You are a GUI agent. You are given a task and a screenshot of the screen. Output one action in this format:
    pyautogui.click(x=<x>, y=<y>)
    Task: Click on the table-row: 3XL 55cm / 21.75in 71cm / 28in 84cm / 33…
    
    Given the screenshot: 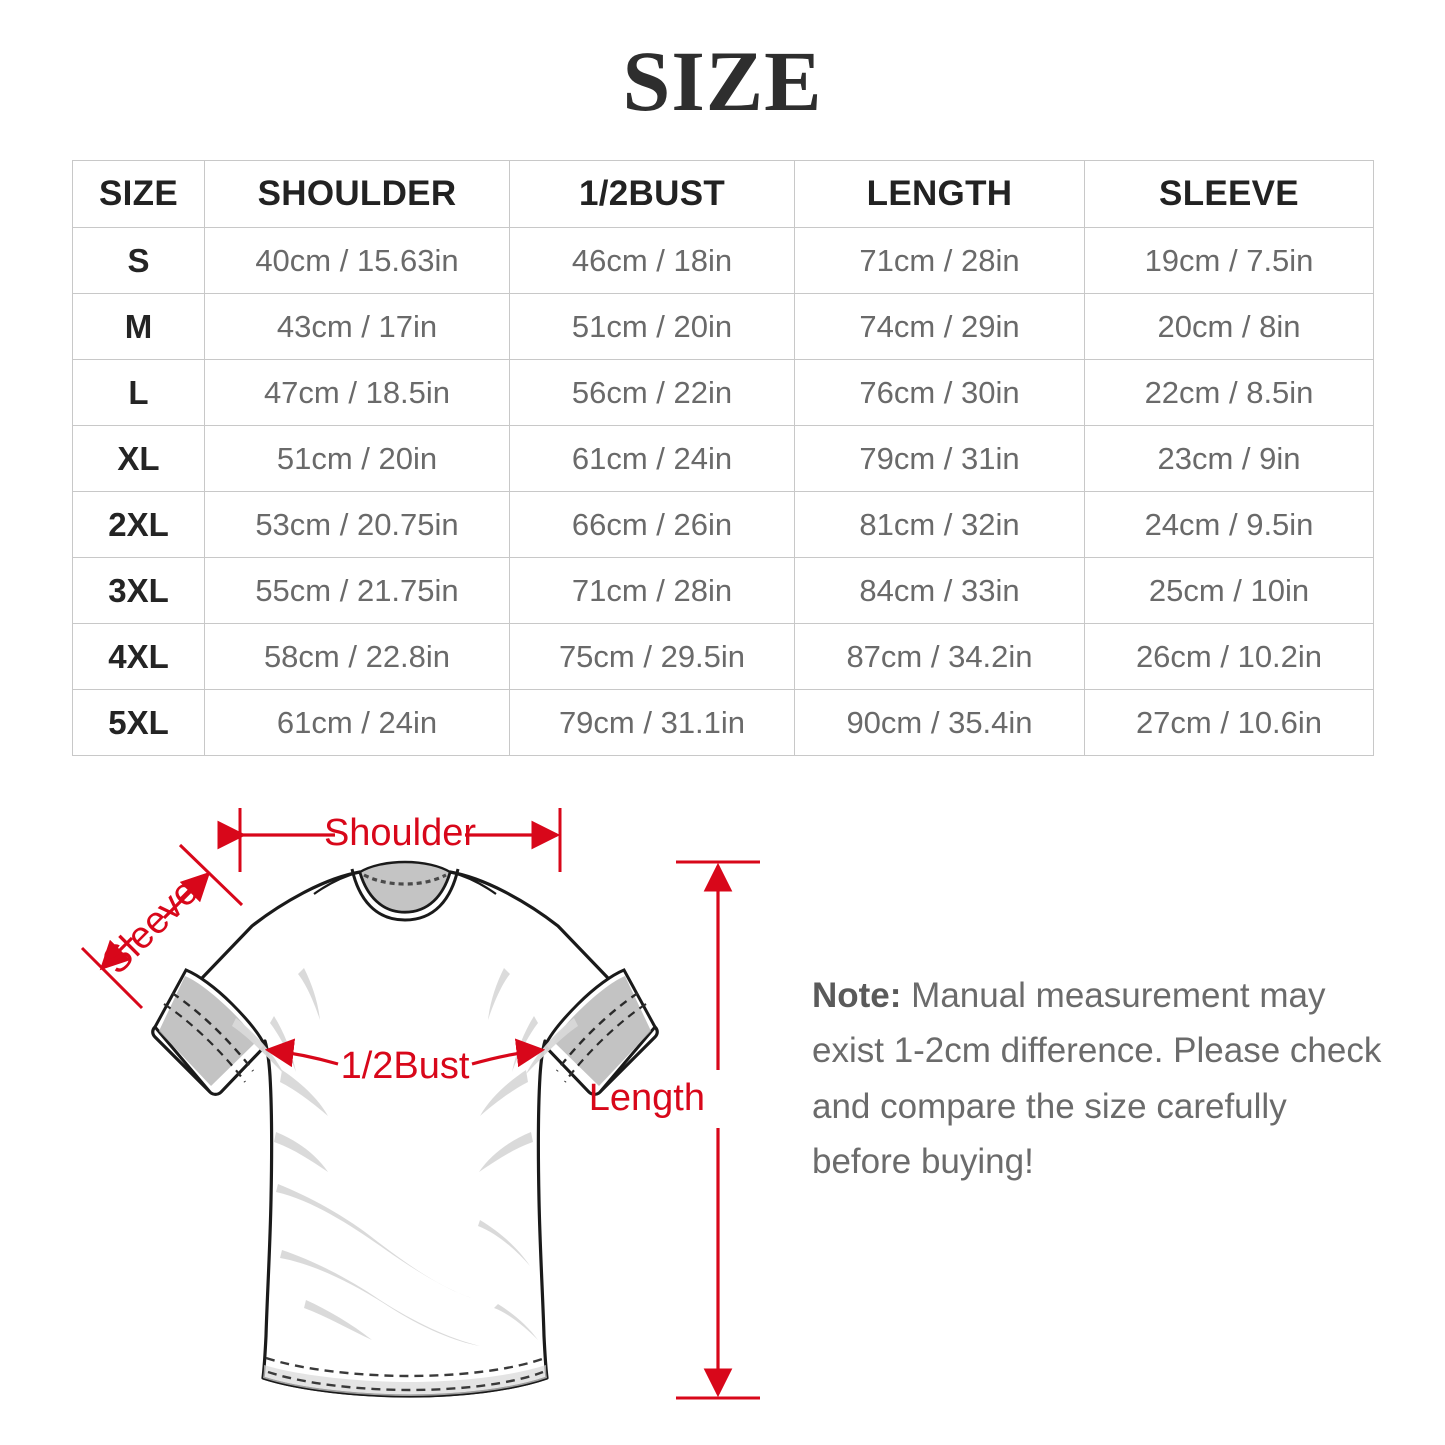 What is the action you would take?
    pyautogui.click(x=723, y=590)
    